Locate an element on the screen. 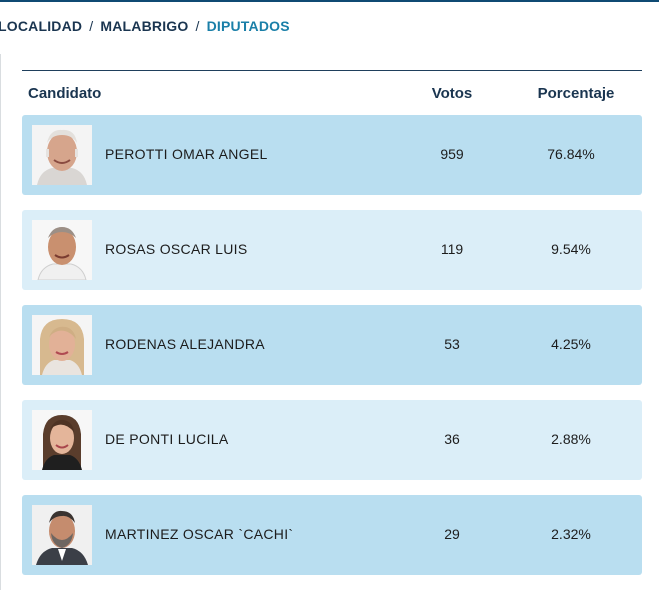 This screenshot has height=590, width=659. candidate-votes: 29 is located at coordinates (452, 534).